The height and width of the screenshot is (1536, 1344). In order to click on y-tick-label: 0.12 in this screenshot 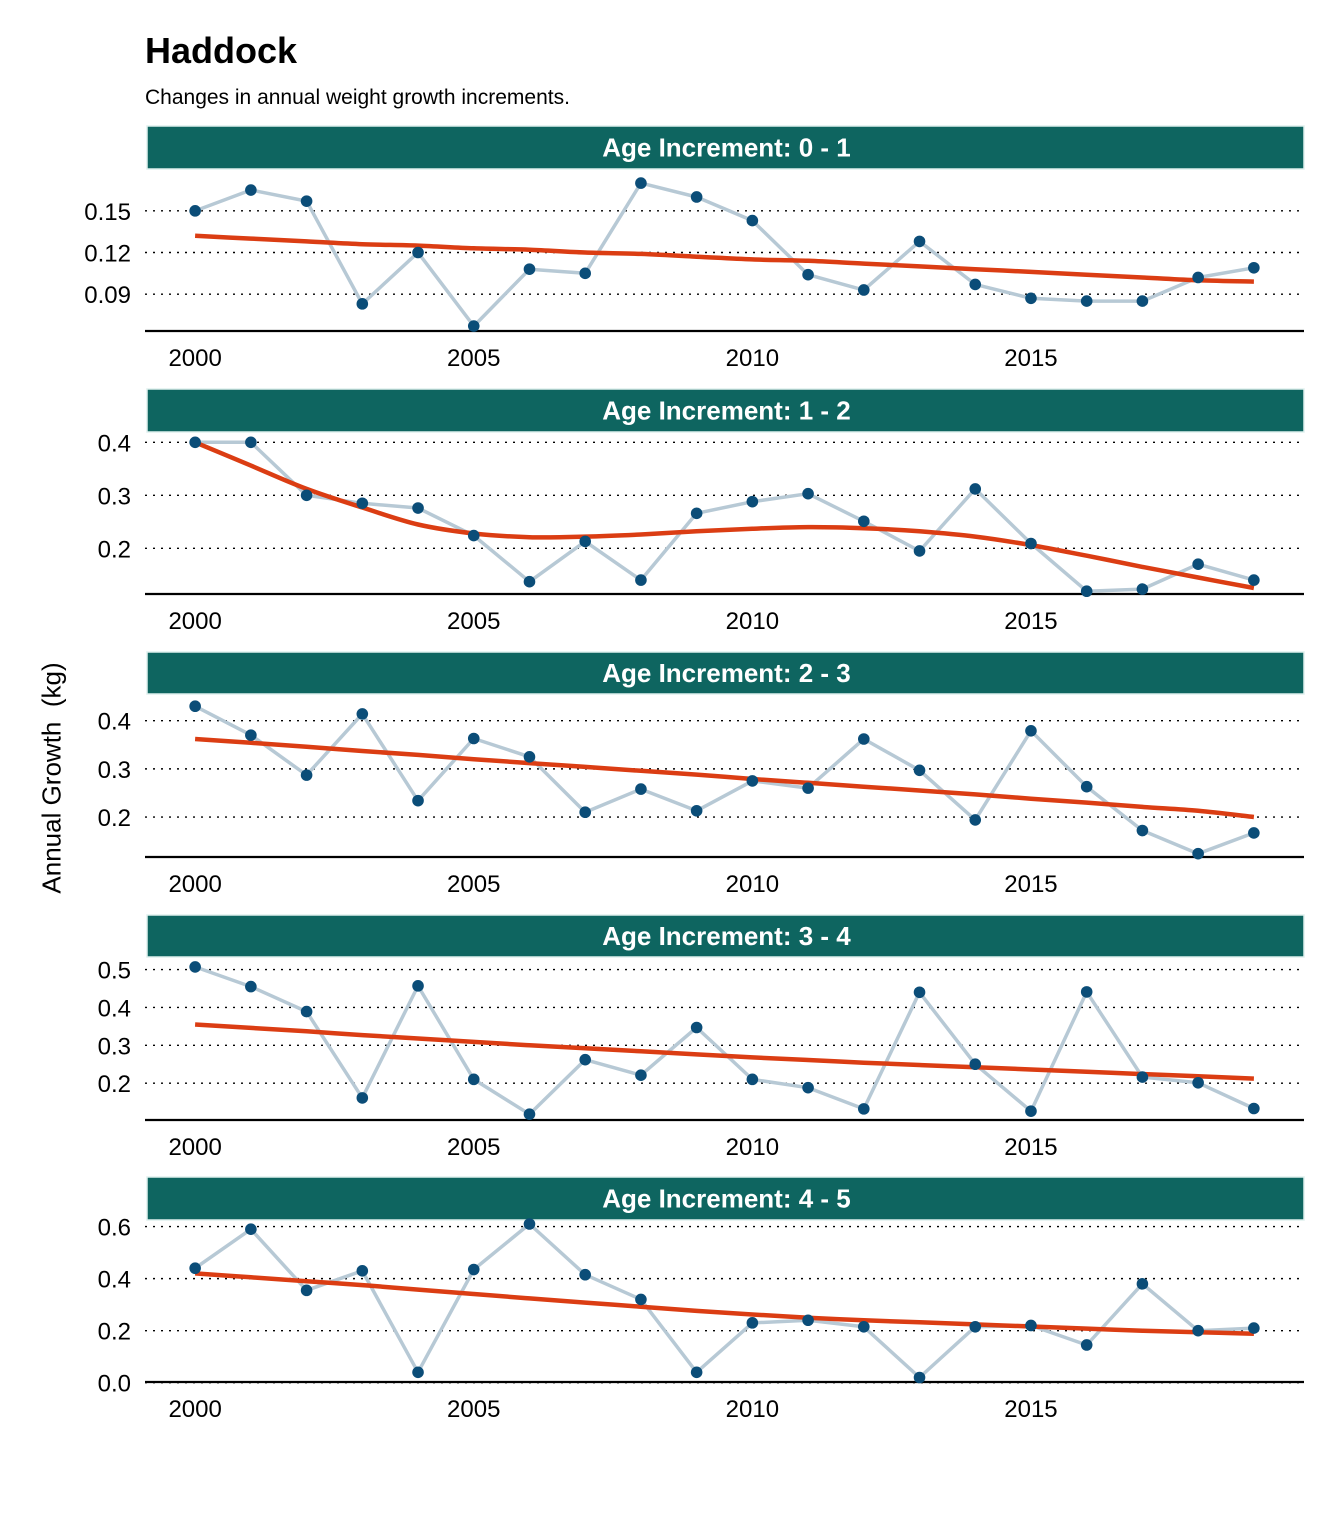, I will do `click(107, 254)`.